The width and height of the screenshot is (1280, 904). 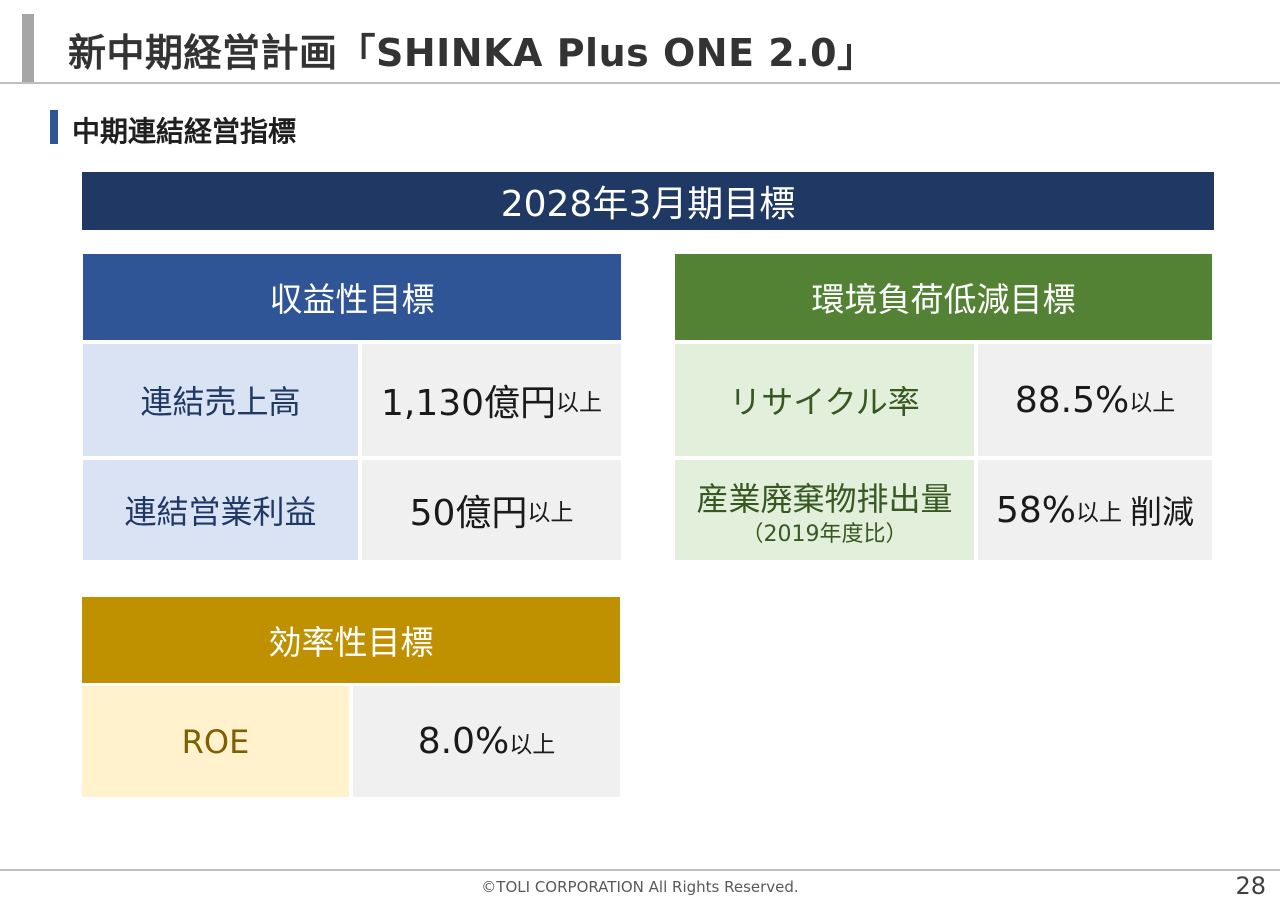 I want to click on consolidated-sales-value: 1,130億円 以上, so click(x=491, y=400).